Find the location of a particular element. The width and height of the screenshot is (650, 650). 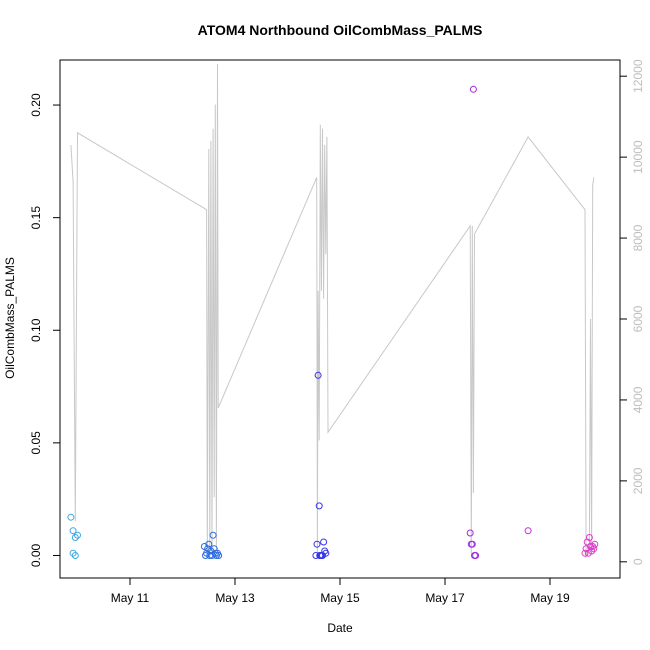

y-left-tick-label: 0.05 is located at coordinates (36, 443).